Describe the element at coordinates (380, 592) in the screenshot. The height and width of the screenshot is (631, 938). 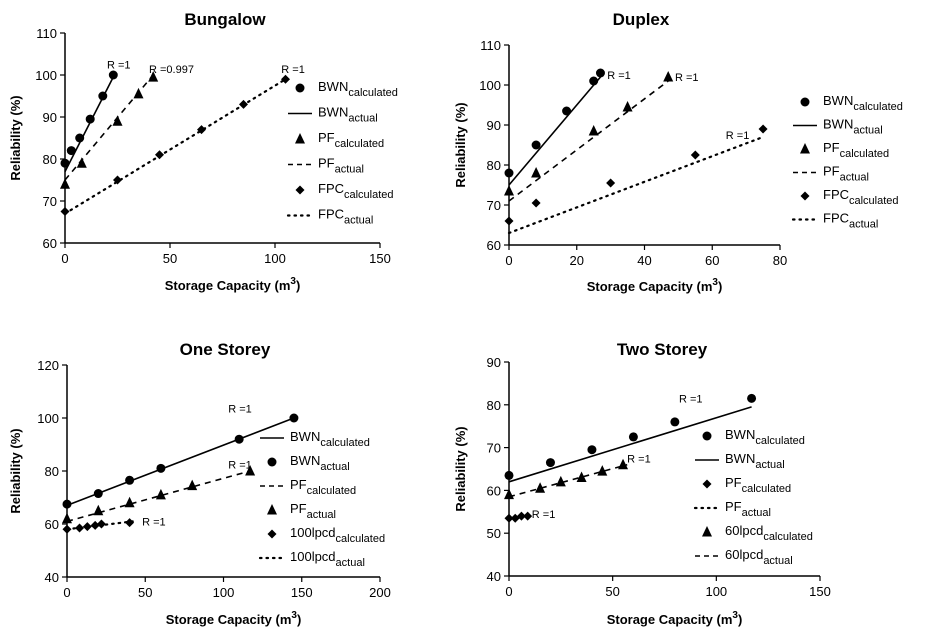
I see `x-tick-label: 200` at that location.